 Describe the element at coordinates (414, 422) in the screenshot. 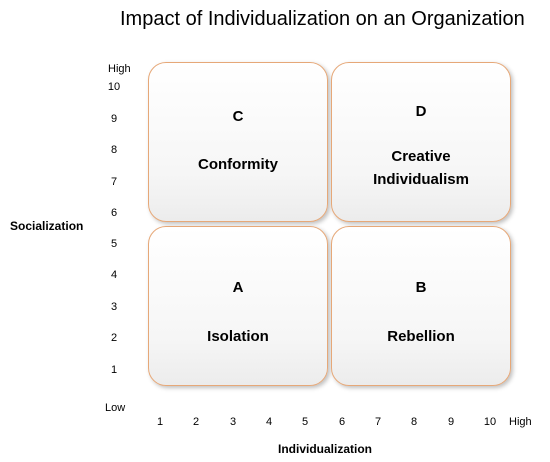

I see `x-tick-8: 8` at that location.